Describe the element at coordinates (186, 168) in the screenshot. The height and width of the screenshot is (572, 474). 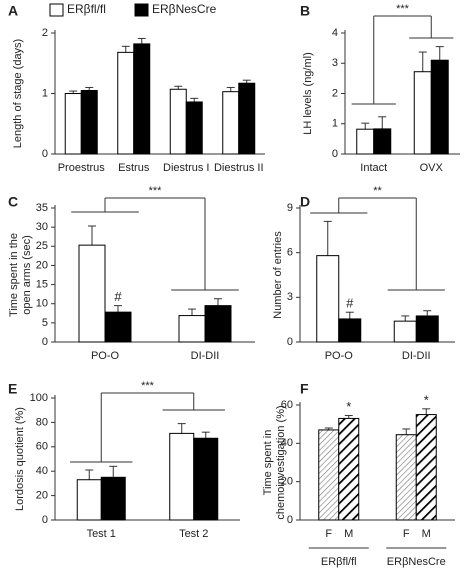
I see `x-tick-label: Diestrus I` at that location.